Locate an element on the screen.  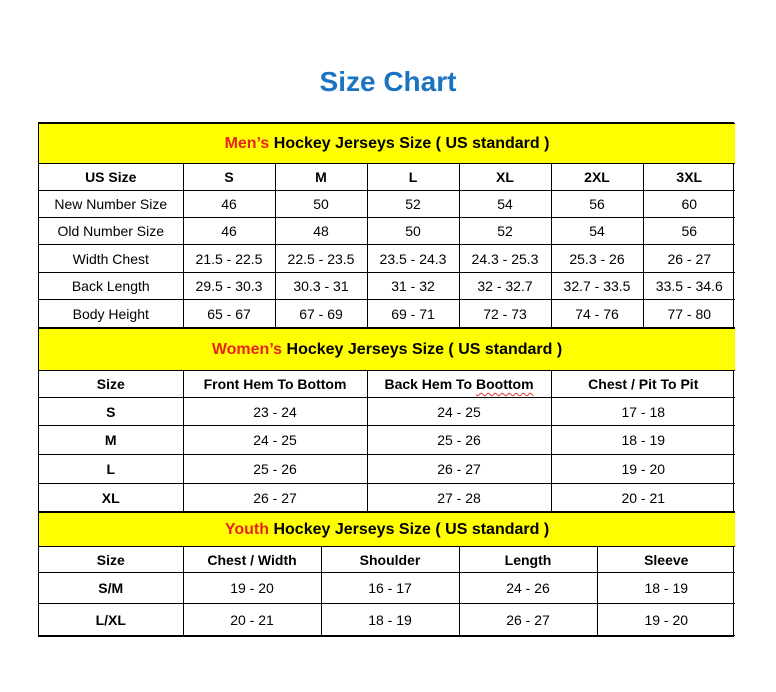
row-label: M is located at coordinates (111, 440).